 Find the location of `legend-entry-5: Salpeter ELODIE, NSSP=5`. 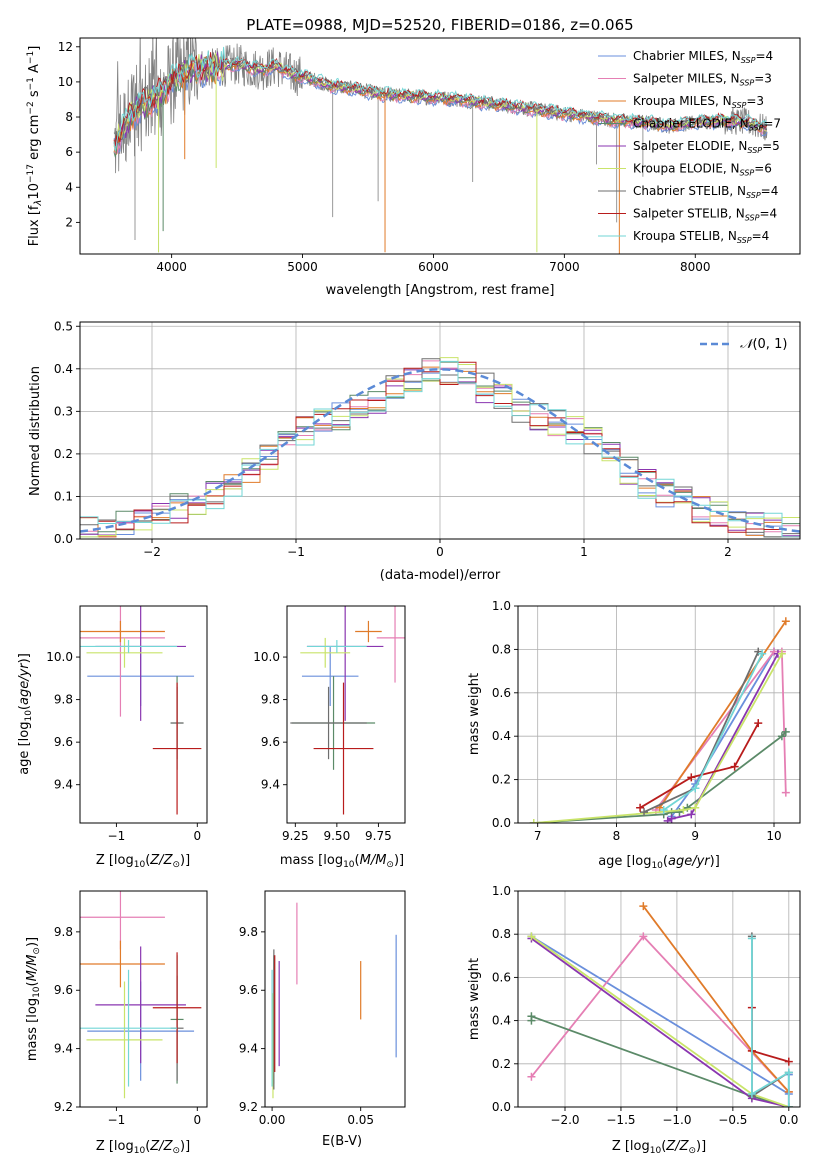

legend-entry-5: Salpeter ELODIE, NSSP=5 is located at coordinates (706, 147).